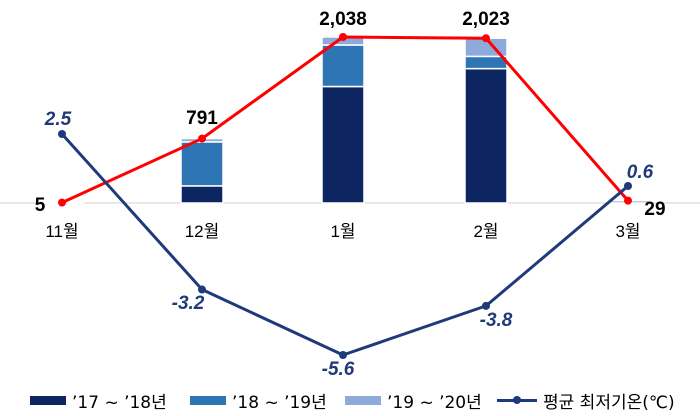 The height and width of the screenshot is (416, 700). Describe the element at coordinates (434, 402) in the screenshot. I see `legend-label-2019-2020: ’19 ~ ’20년` at that location.